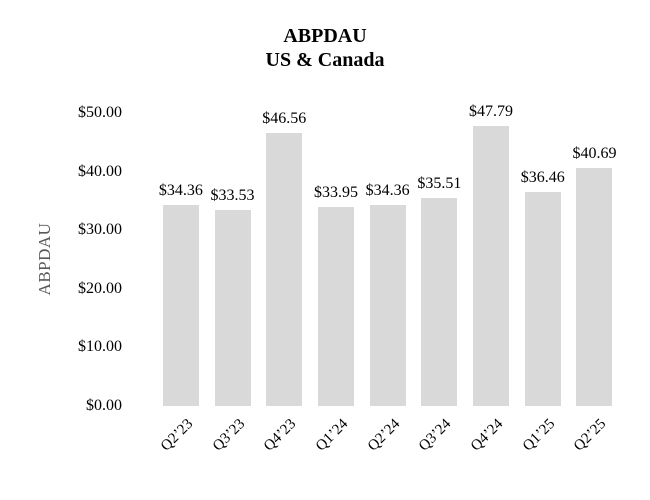 The height and width of the screenshot is (500, 650). I want to click on x-category-label: Q1’24, so click(332, 435).